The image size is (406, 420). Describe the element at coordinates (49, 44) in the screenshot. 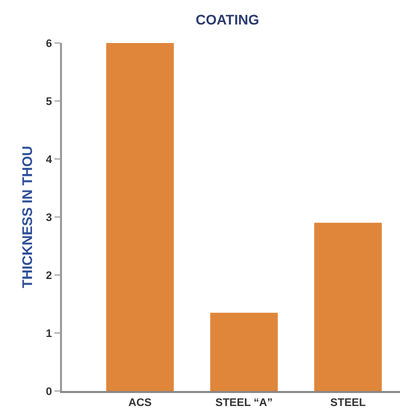

I see `y-tick-label: 6` at that location.